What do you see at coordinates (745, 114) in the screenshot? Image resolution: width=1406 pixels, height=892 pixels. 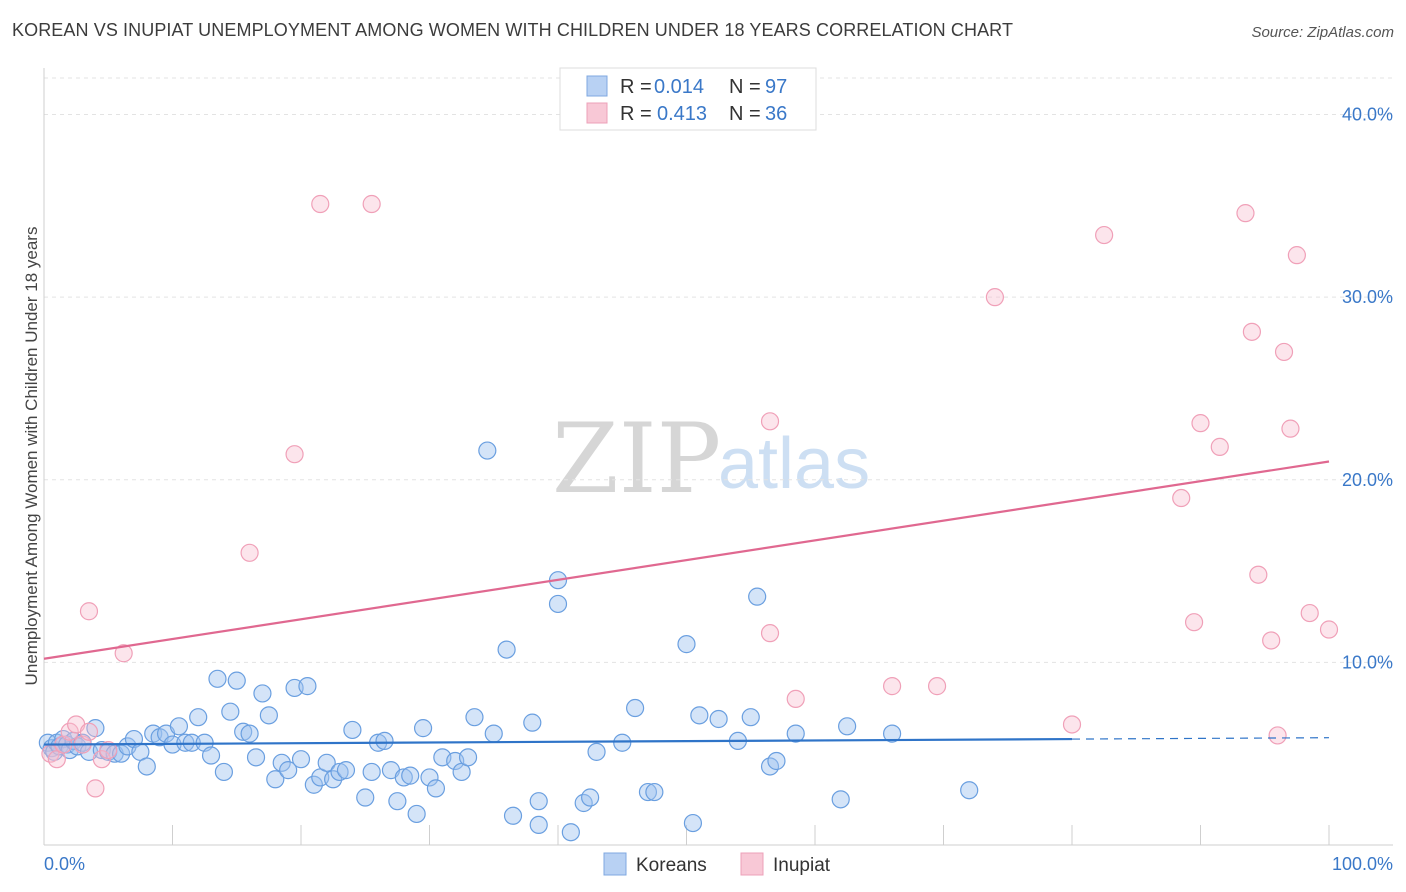 I see `inupiat-n-label: N =` at bounding box center [745, 114].